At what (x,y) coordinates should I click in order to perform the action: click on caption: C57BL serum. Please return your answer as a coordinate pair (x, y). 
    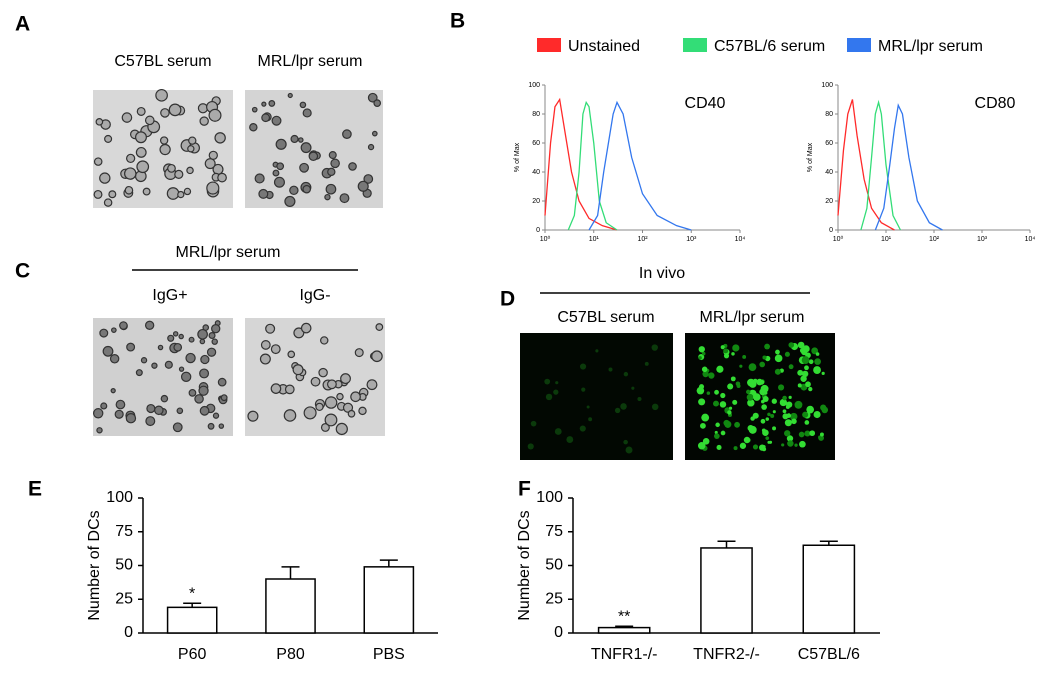
    Looking at the image, I should click on (605, 317).